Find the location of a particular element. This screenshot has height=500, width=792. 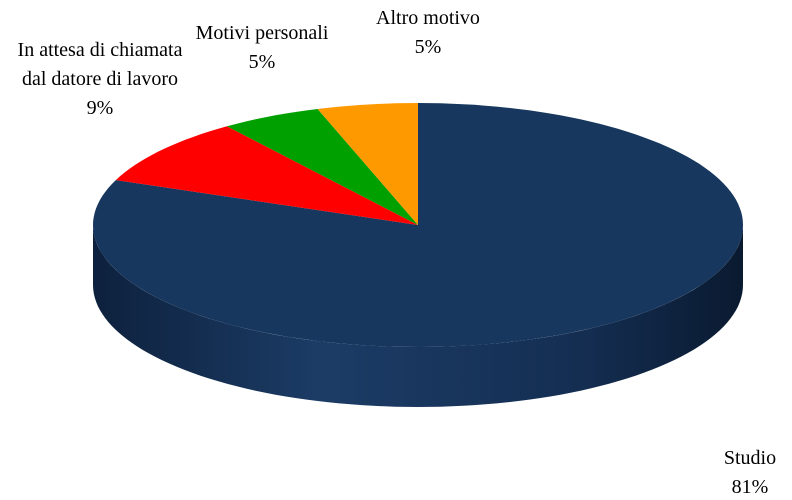

category-label: Altro motivo is located at coordinates (428, 18).